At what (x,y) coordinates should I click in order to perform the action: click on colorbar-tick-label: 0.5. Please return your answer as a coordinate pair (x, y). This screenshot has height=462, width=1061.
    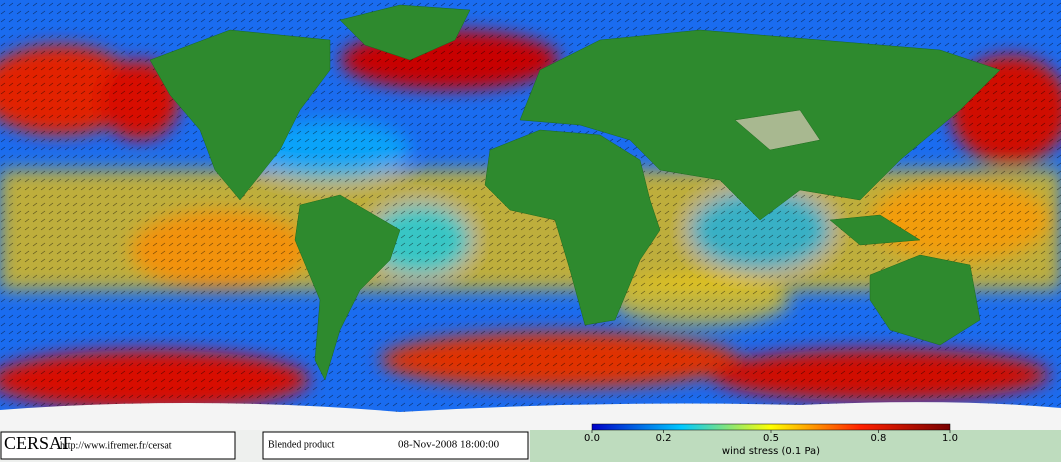
    Looking at the image, I should click on (771, 438).